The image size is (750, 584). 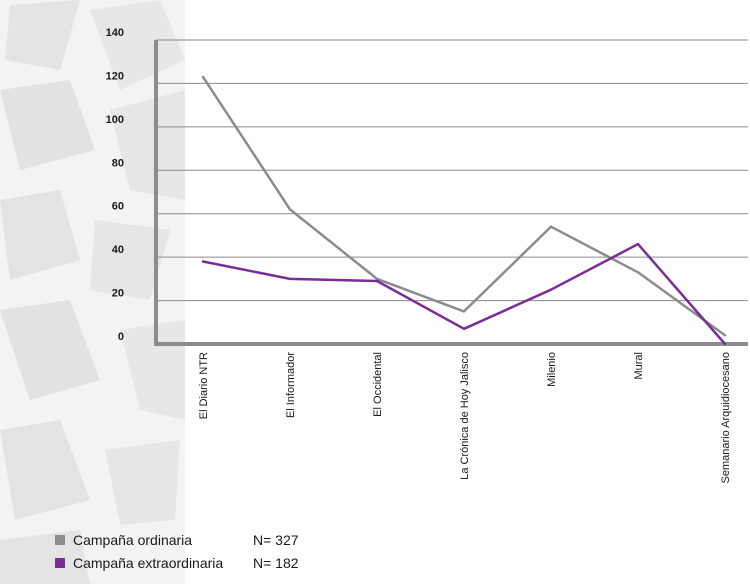 What do you see at coordinates (118, 250) in the screenshot?
I see `y-tick-label: 40` at bounding box center [118, 250].